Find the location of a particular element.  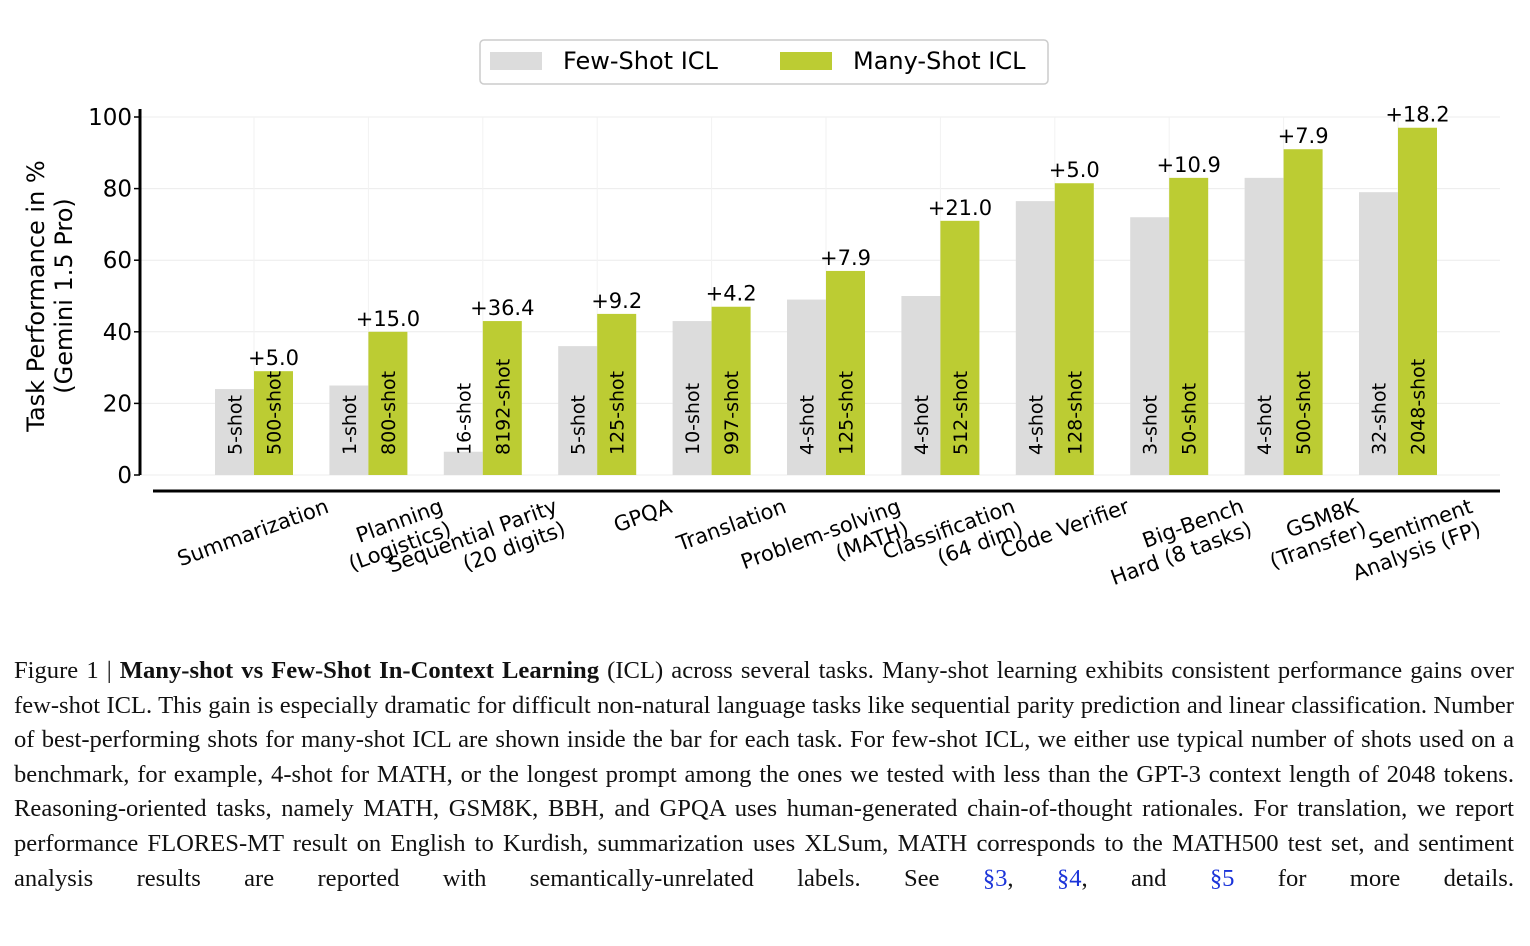

y-tick-label: 40 is located at coordinates (117, 333).